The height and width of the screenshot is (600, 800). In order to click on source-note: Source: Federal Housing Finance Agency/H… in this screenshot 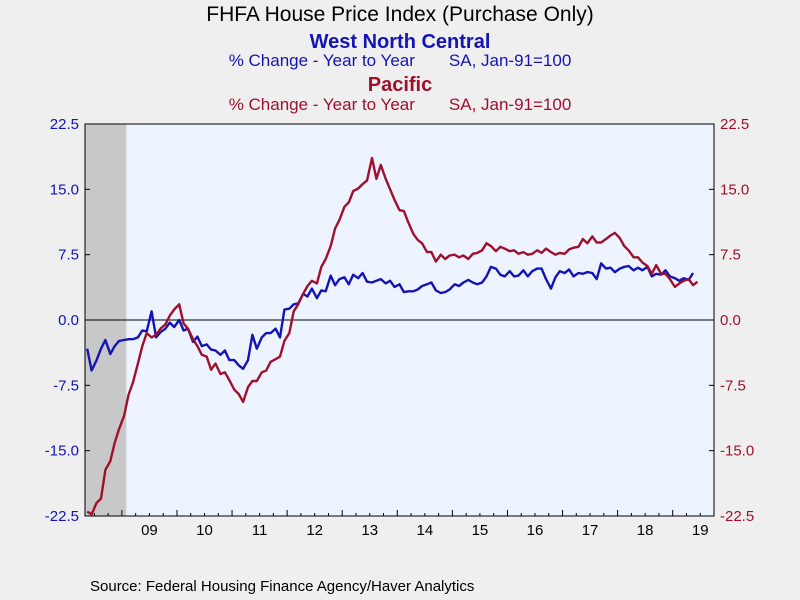, I will do `click(282, 586)`.